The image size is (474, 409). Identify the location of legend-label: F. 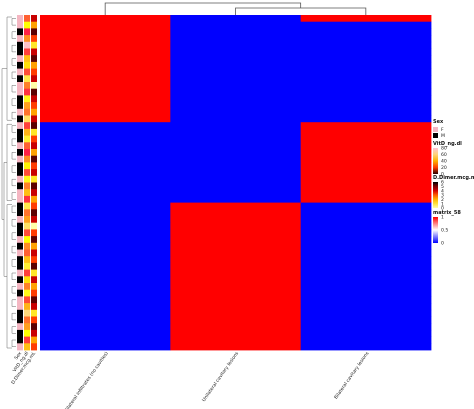
(442, 130).